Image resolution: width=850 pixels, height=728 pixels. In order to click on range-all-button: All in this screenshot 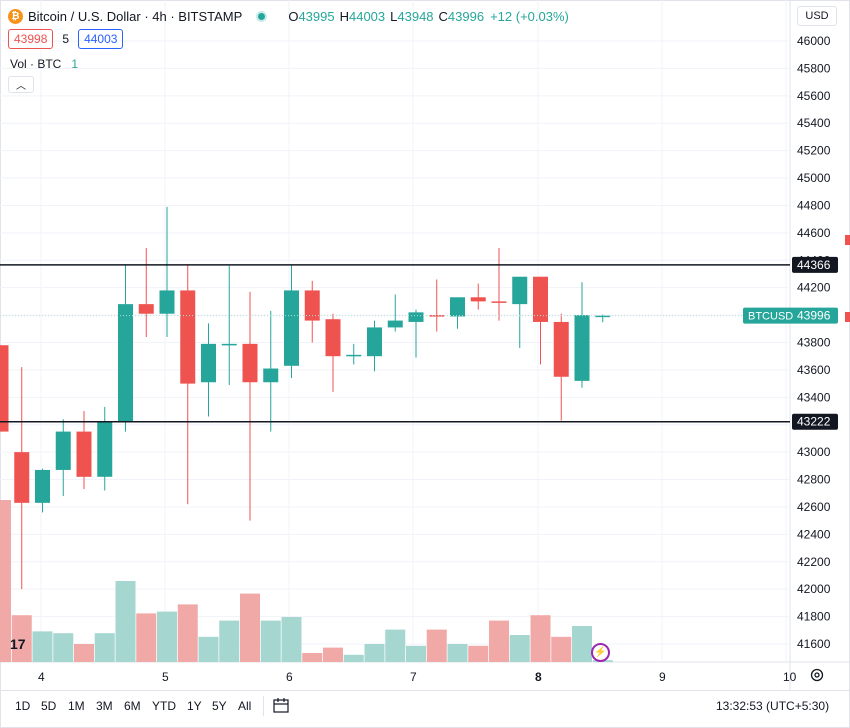, I will do `click(245, 706)`.